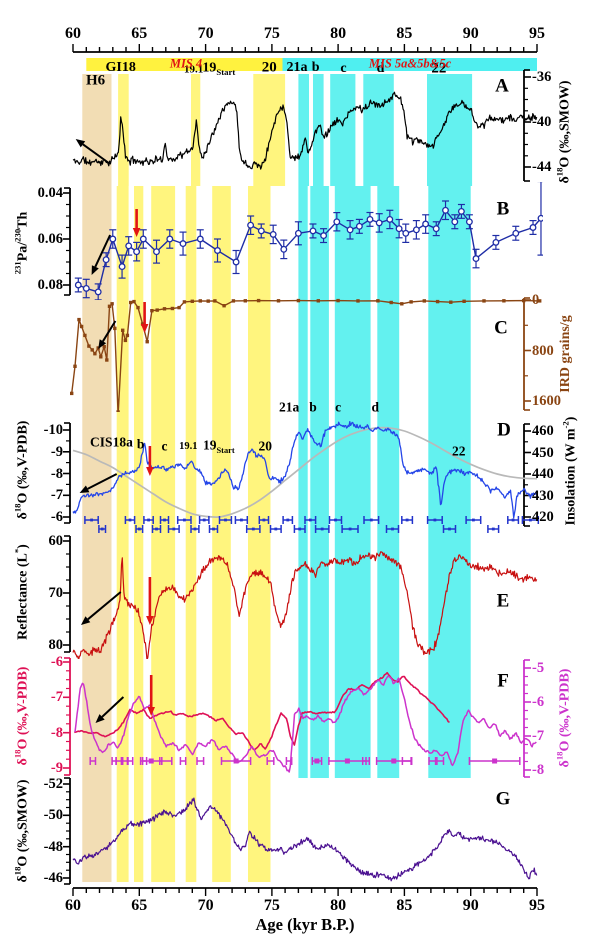  Describe the element at coordinates (144, 328) in the screenshot. I see `red-arrow-c-head` at that location.